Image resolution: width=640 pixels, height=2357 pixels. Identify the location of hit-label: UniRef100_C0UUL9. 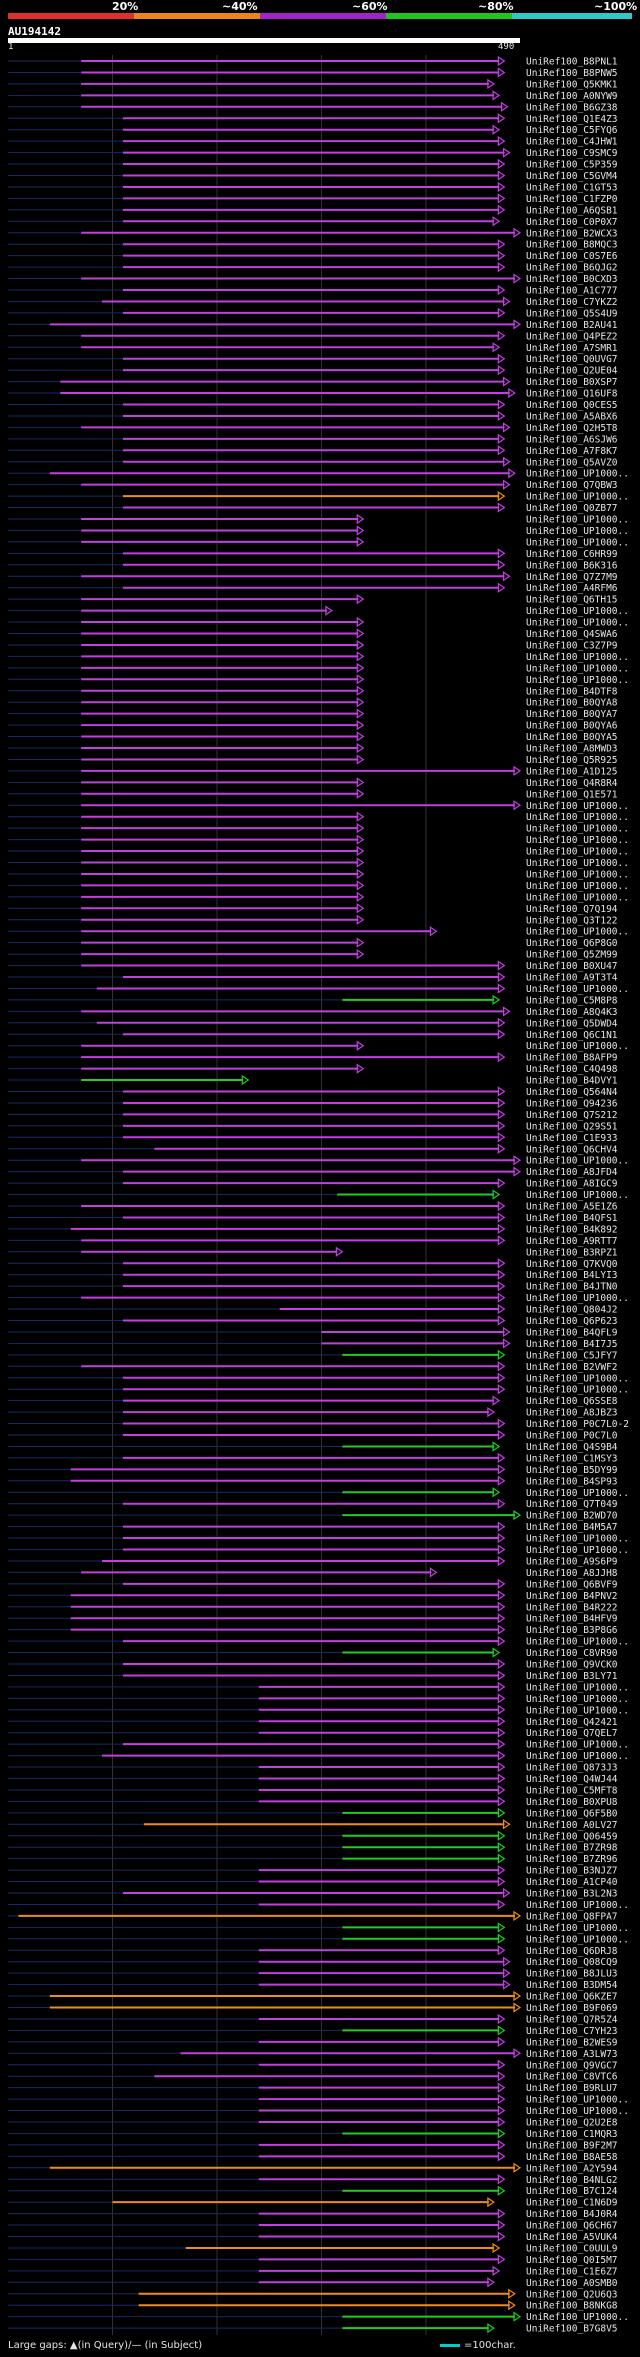
(572, 2248).